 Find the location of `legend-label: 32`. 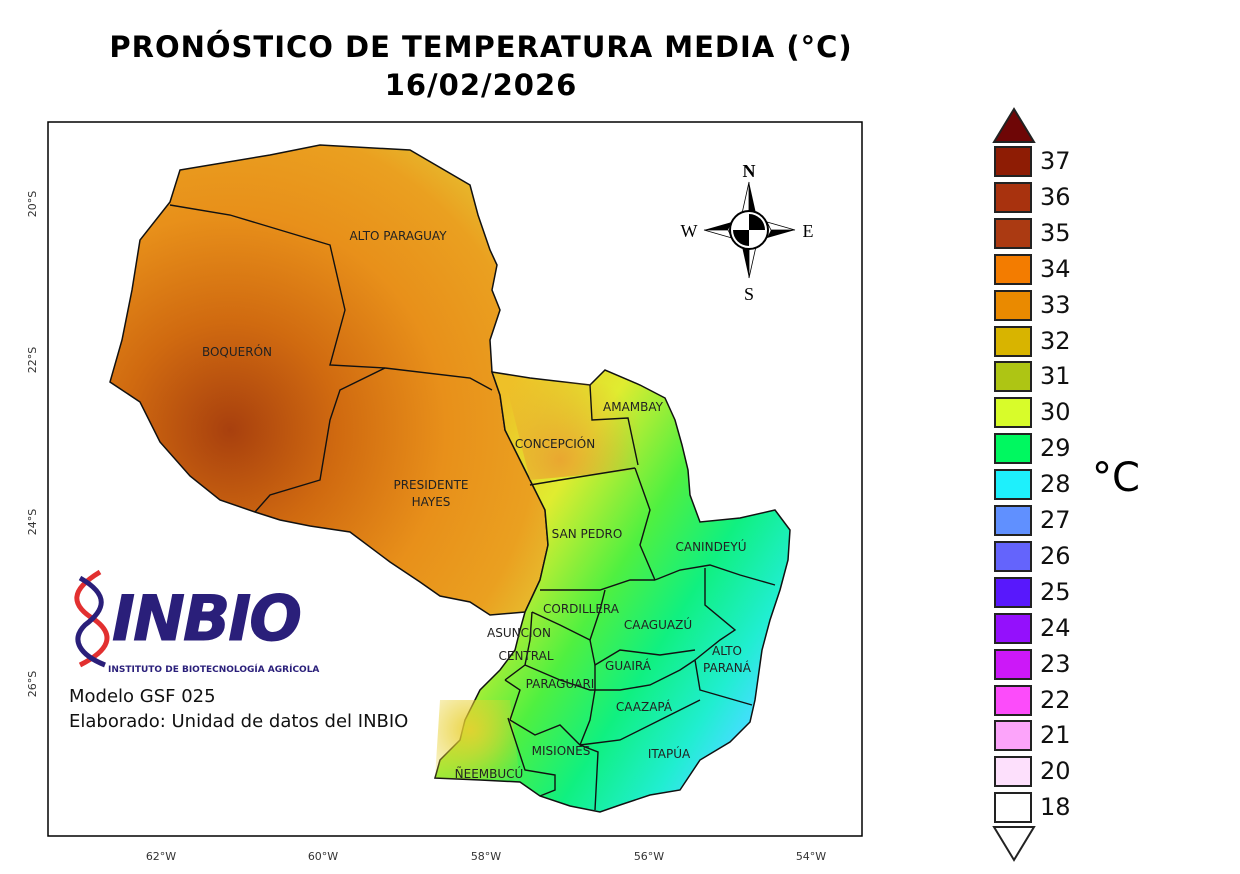

legend-label: 32 is located at coordinates (1055, 340).